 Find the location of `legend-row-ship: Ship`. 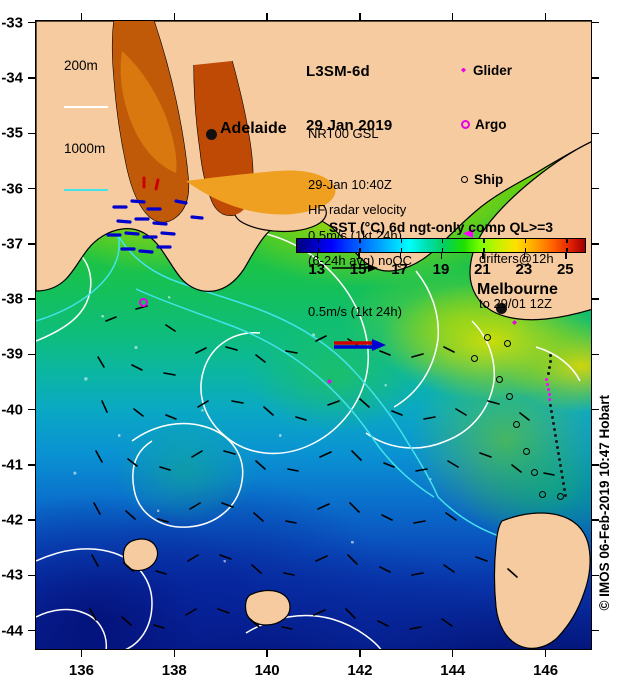

legend-row-ship: Ship is located at coordinates (507, 179).